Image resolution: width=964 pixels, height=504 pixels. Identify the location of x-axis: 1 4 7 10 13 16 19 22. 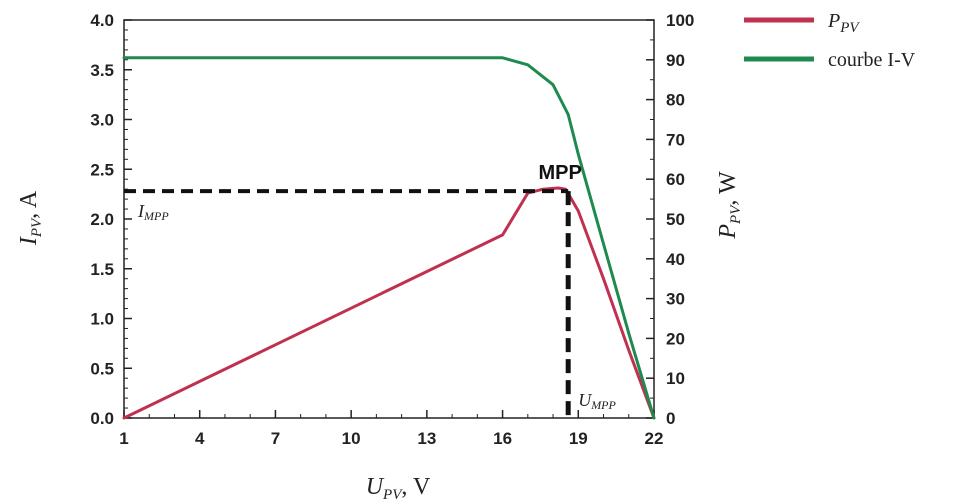
(391, 429).